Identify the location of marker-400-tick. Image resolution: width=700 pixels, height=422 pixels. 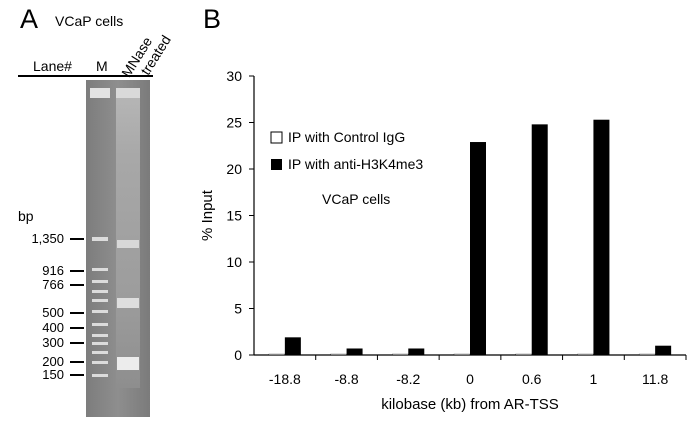
(77, 328).